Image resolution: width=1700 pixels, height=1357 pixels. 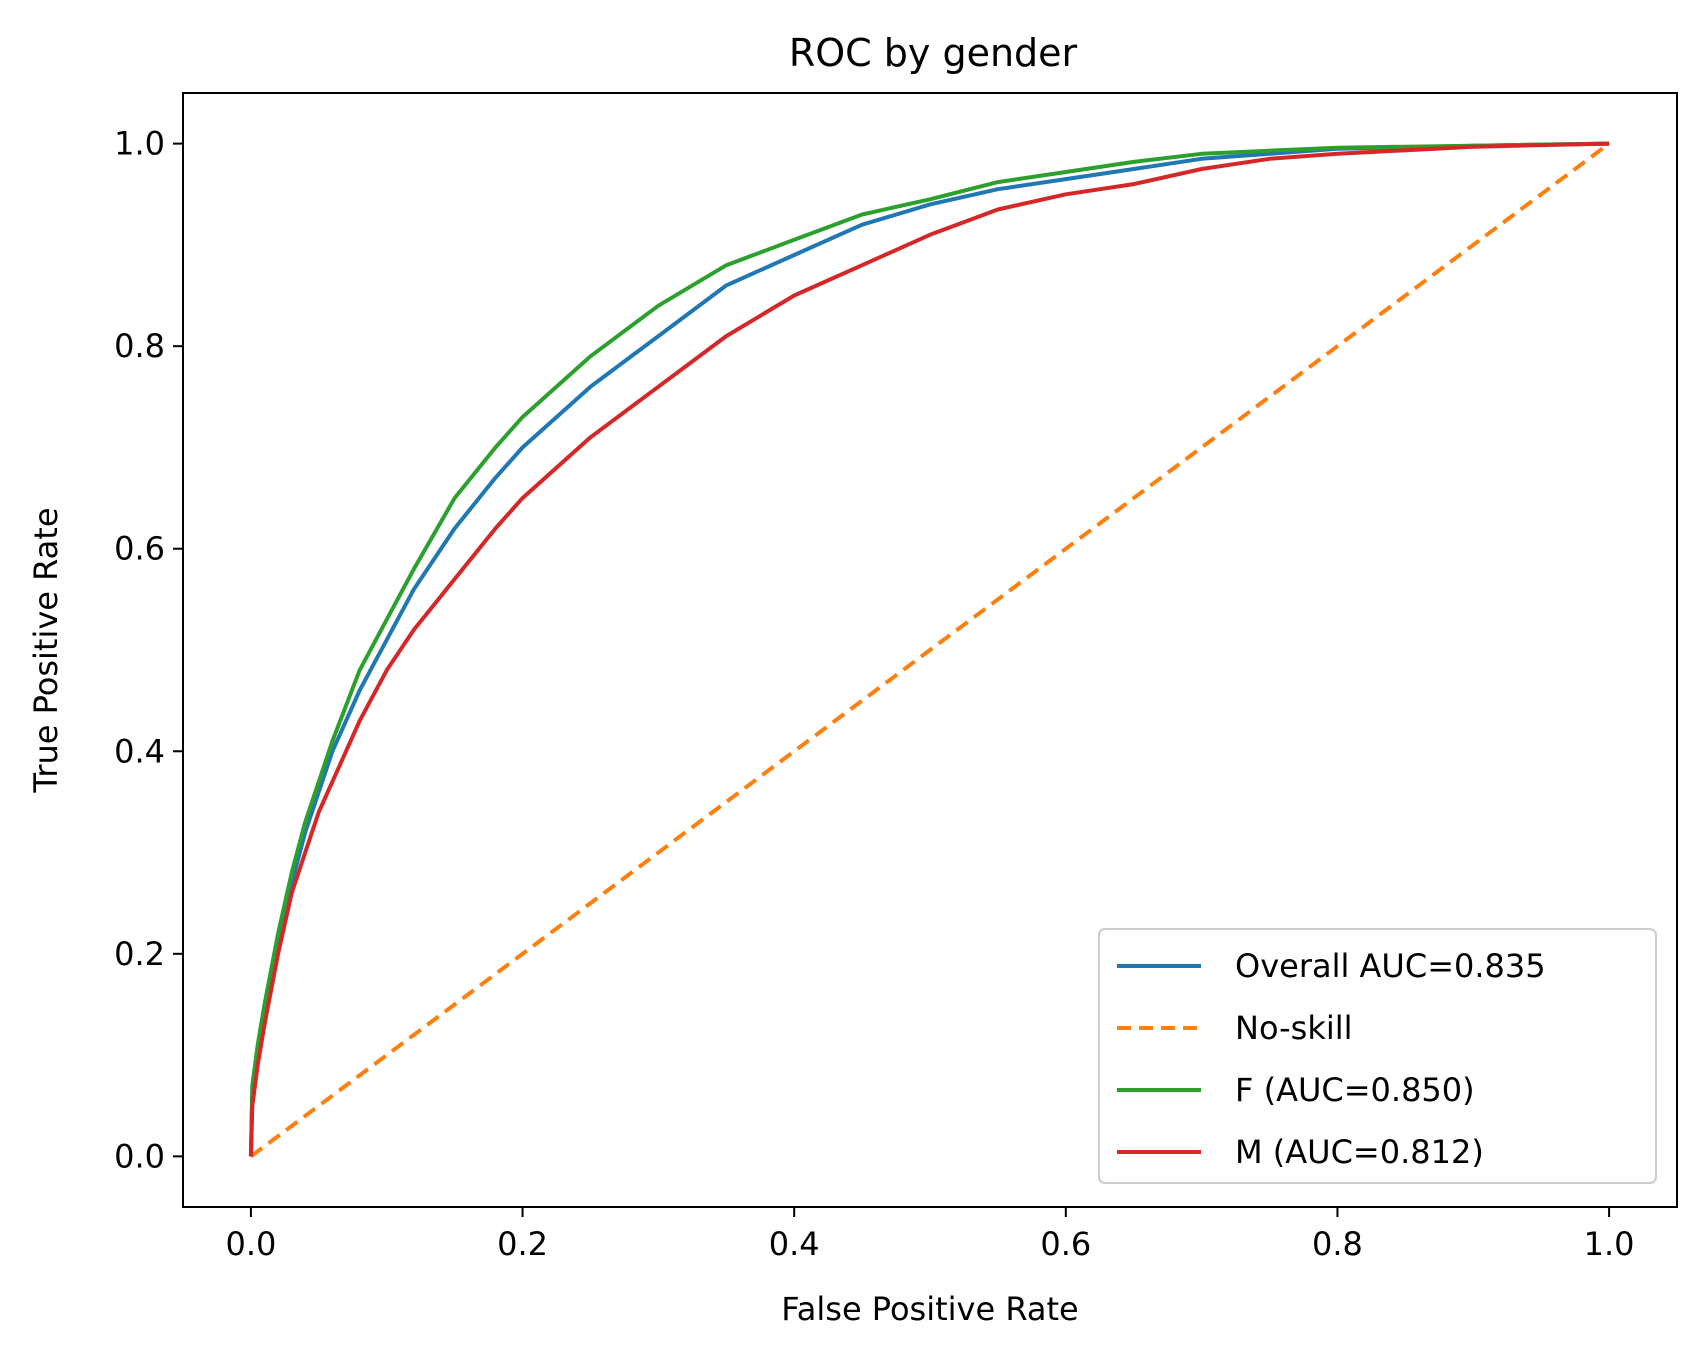 I want to click on y-tick-label: 0.8, so click(x=139, y=346).